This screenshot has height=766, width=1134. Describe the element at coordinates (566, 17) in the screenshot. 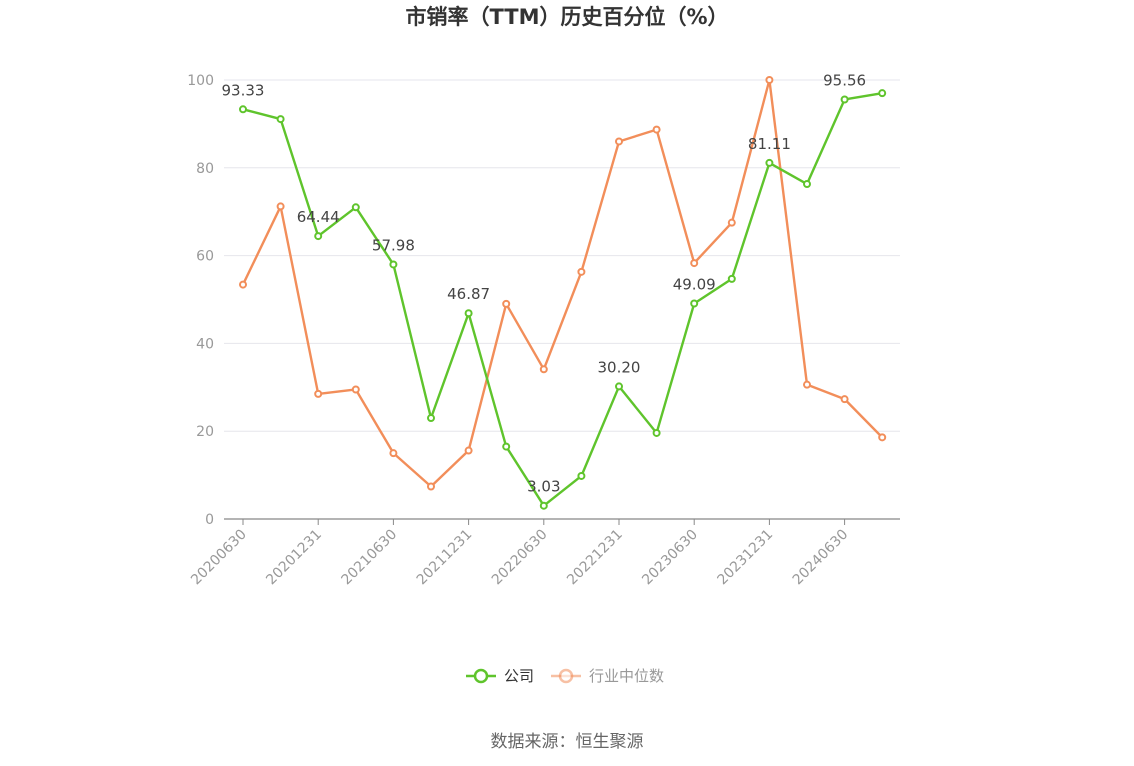

I see `chart-title: 市销率（TTM）历史百分位（%）` at that location.